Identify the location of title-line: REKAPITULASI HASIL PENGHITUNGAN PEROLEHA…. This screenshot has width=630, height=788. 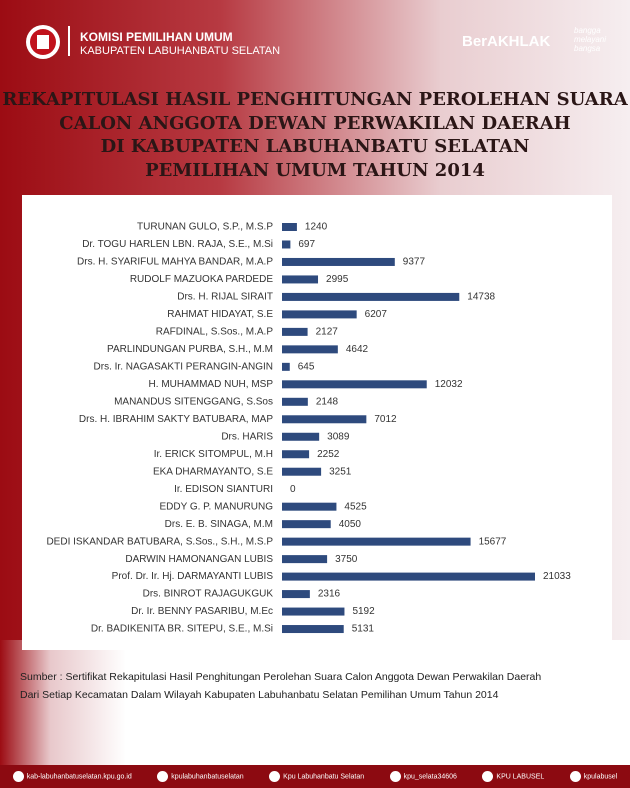
(315, 99).